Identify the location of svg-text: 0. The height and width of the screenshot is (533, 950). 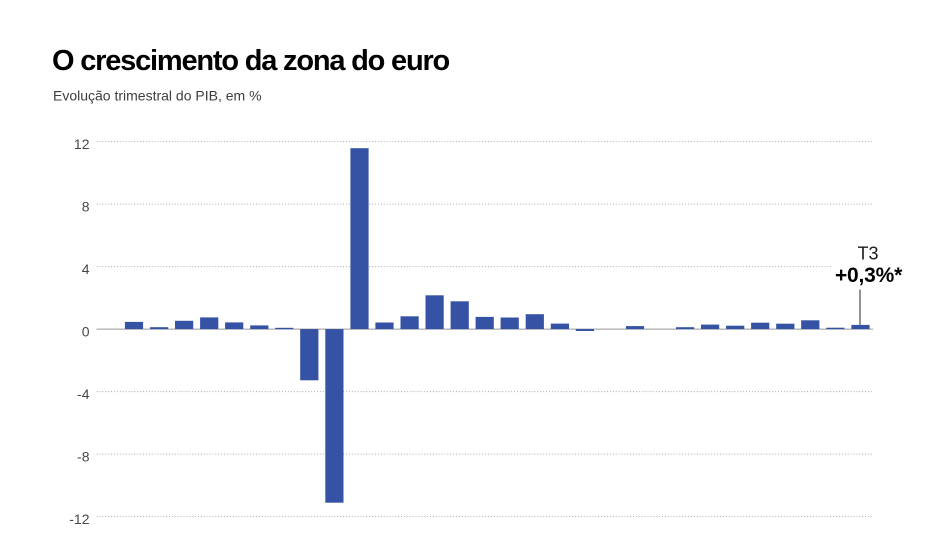
(86, 331).